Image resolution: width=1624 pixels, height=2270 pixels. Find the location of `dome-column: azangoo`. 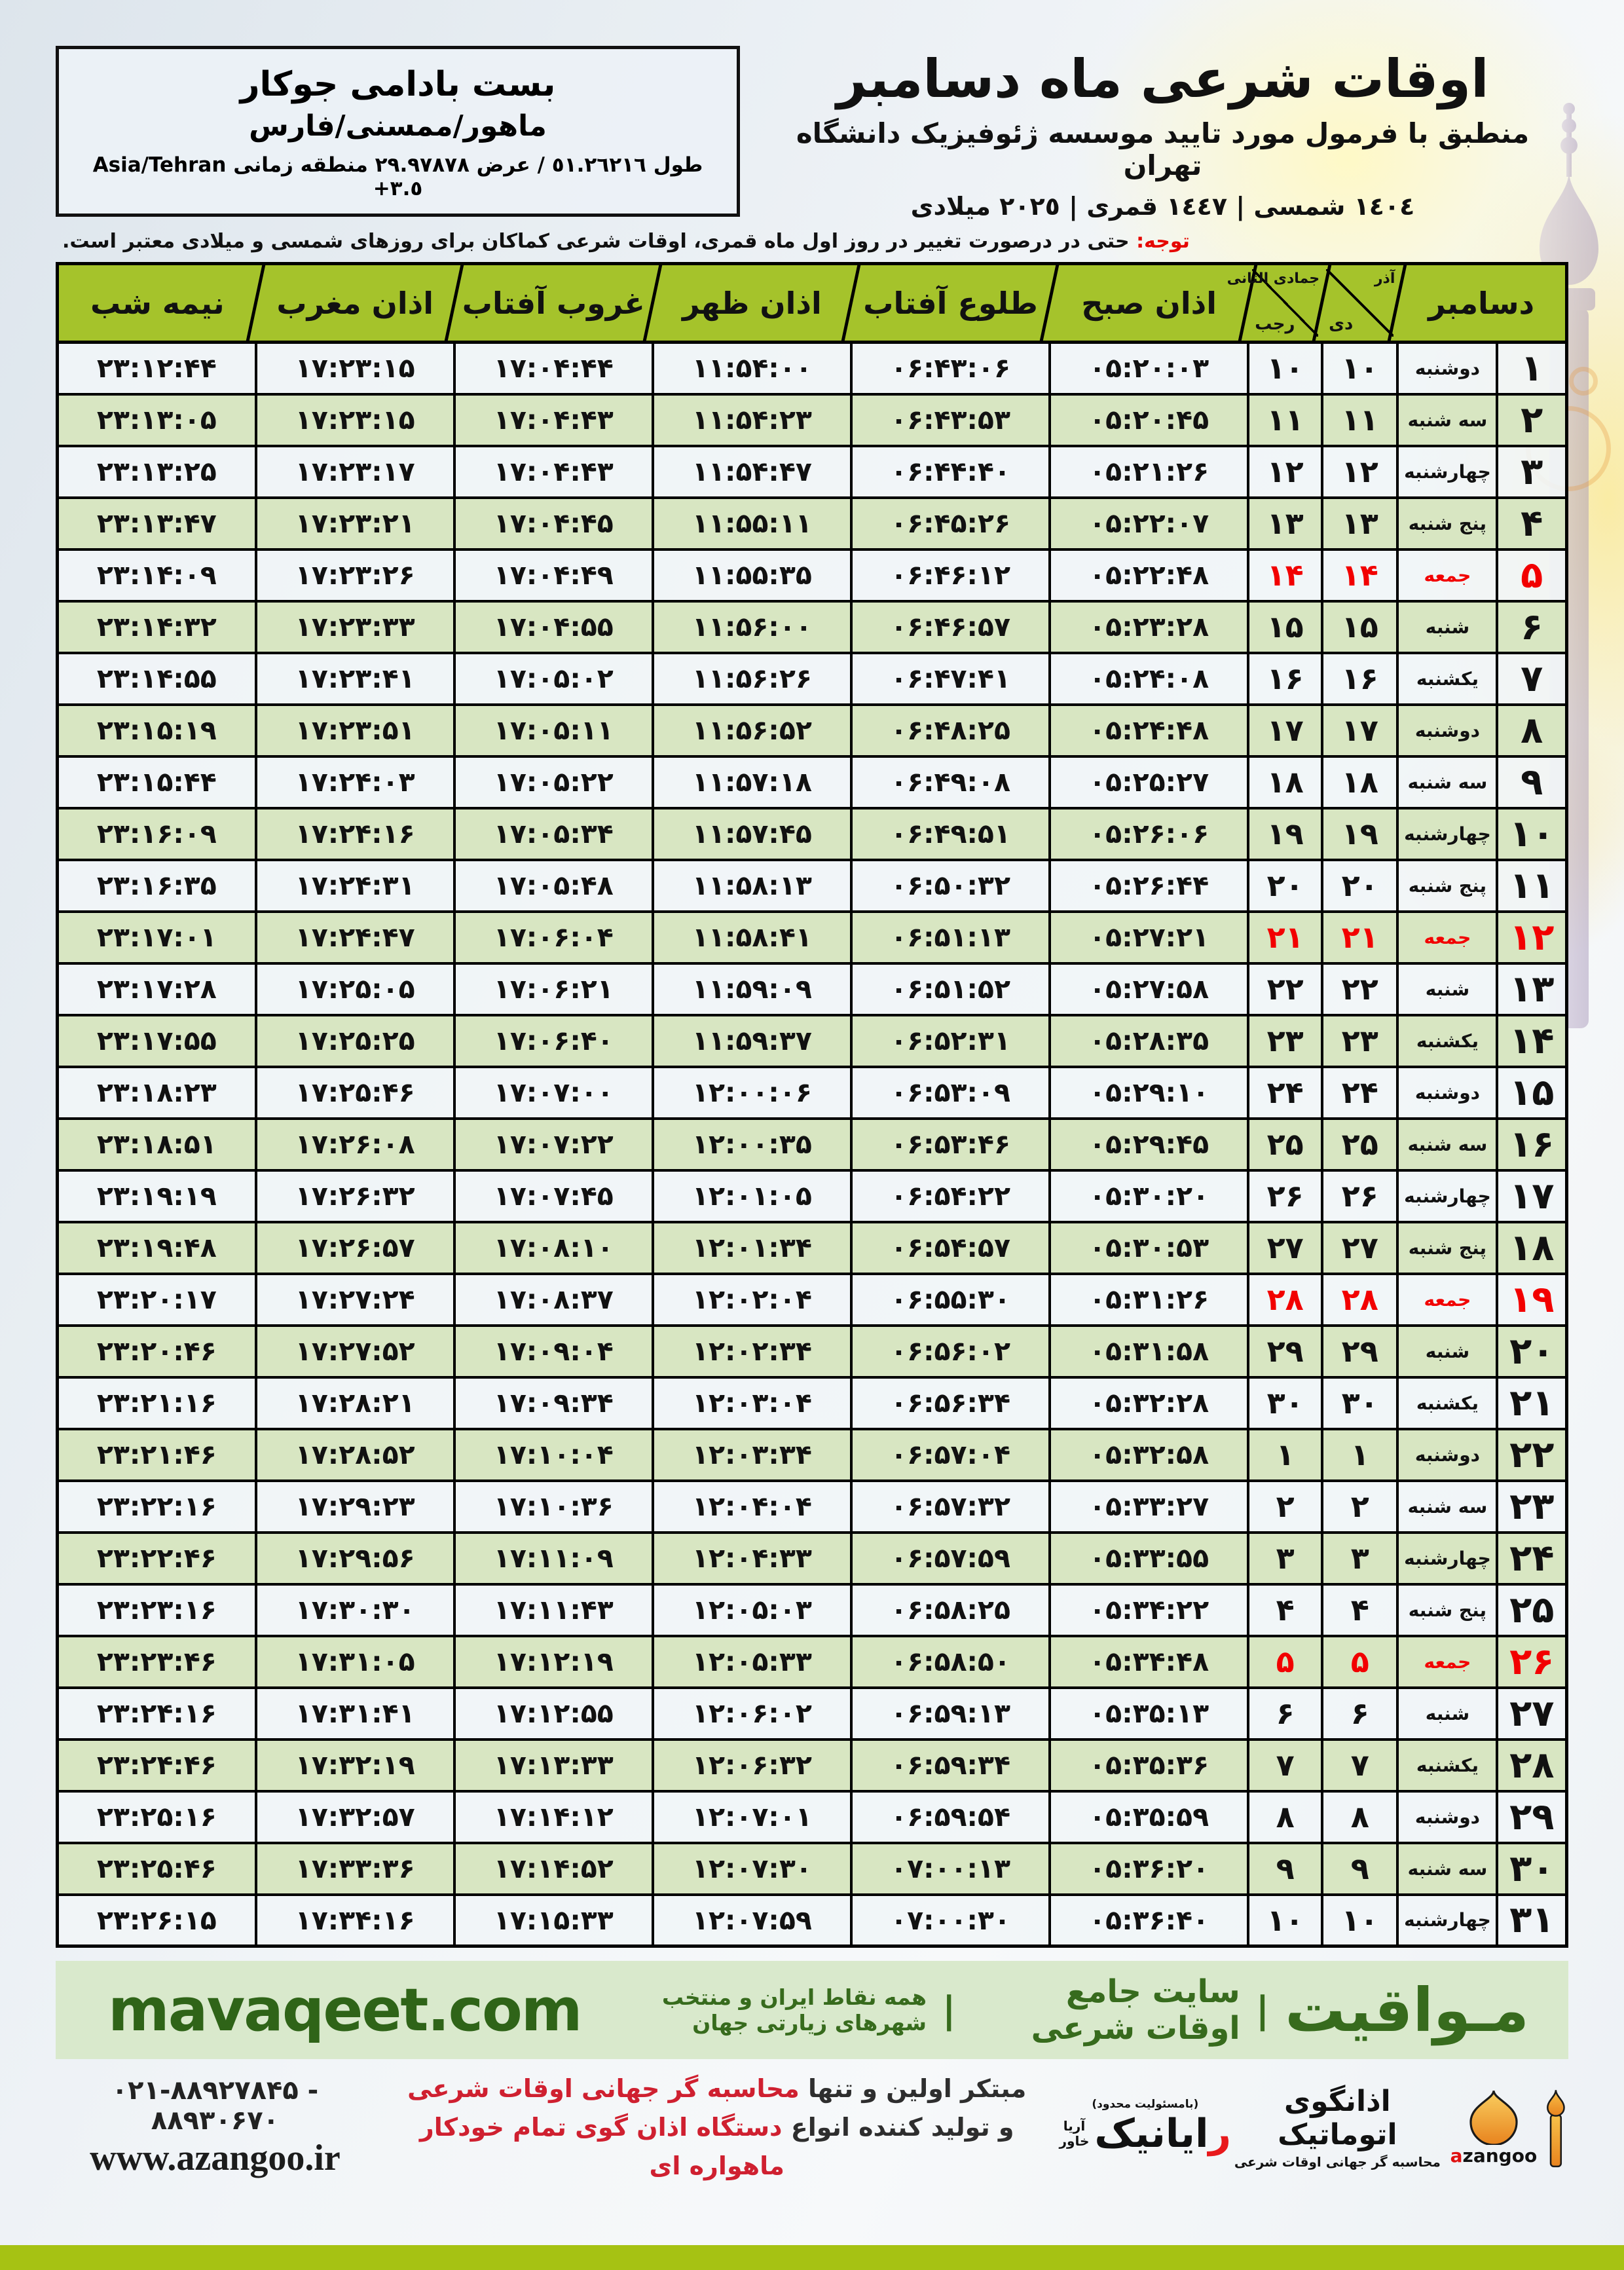

dome-column: azangoo is located at coordinates (1494, 2128).